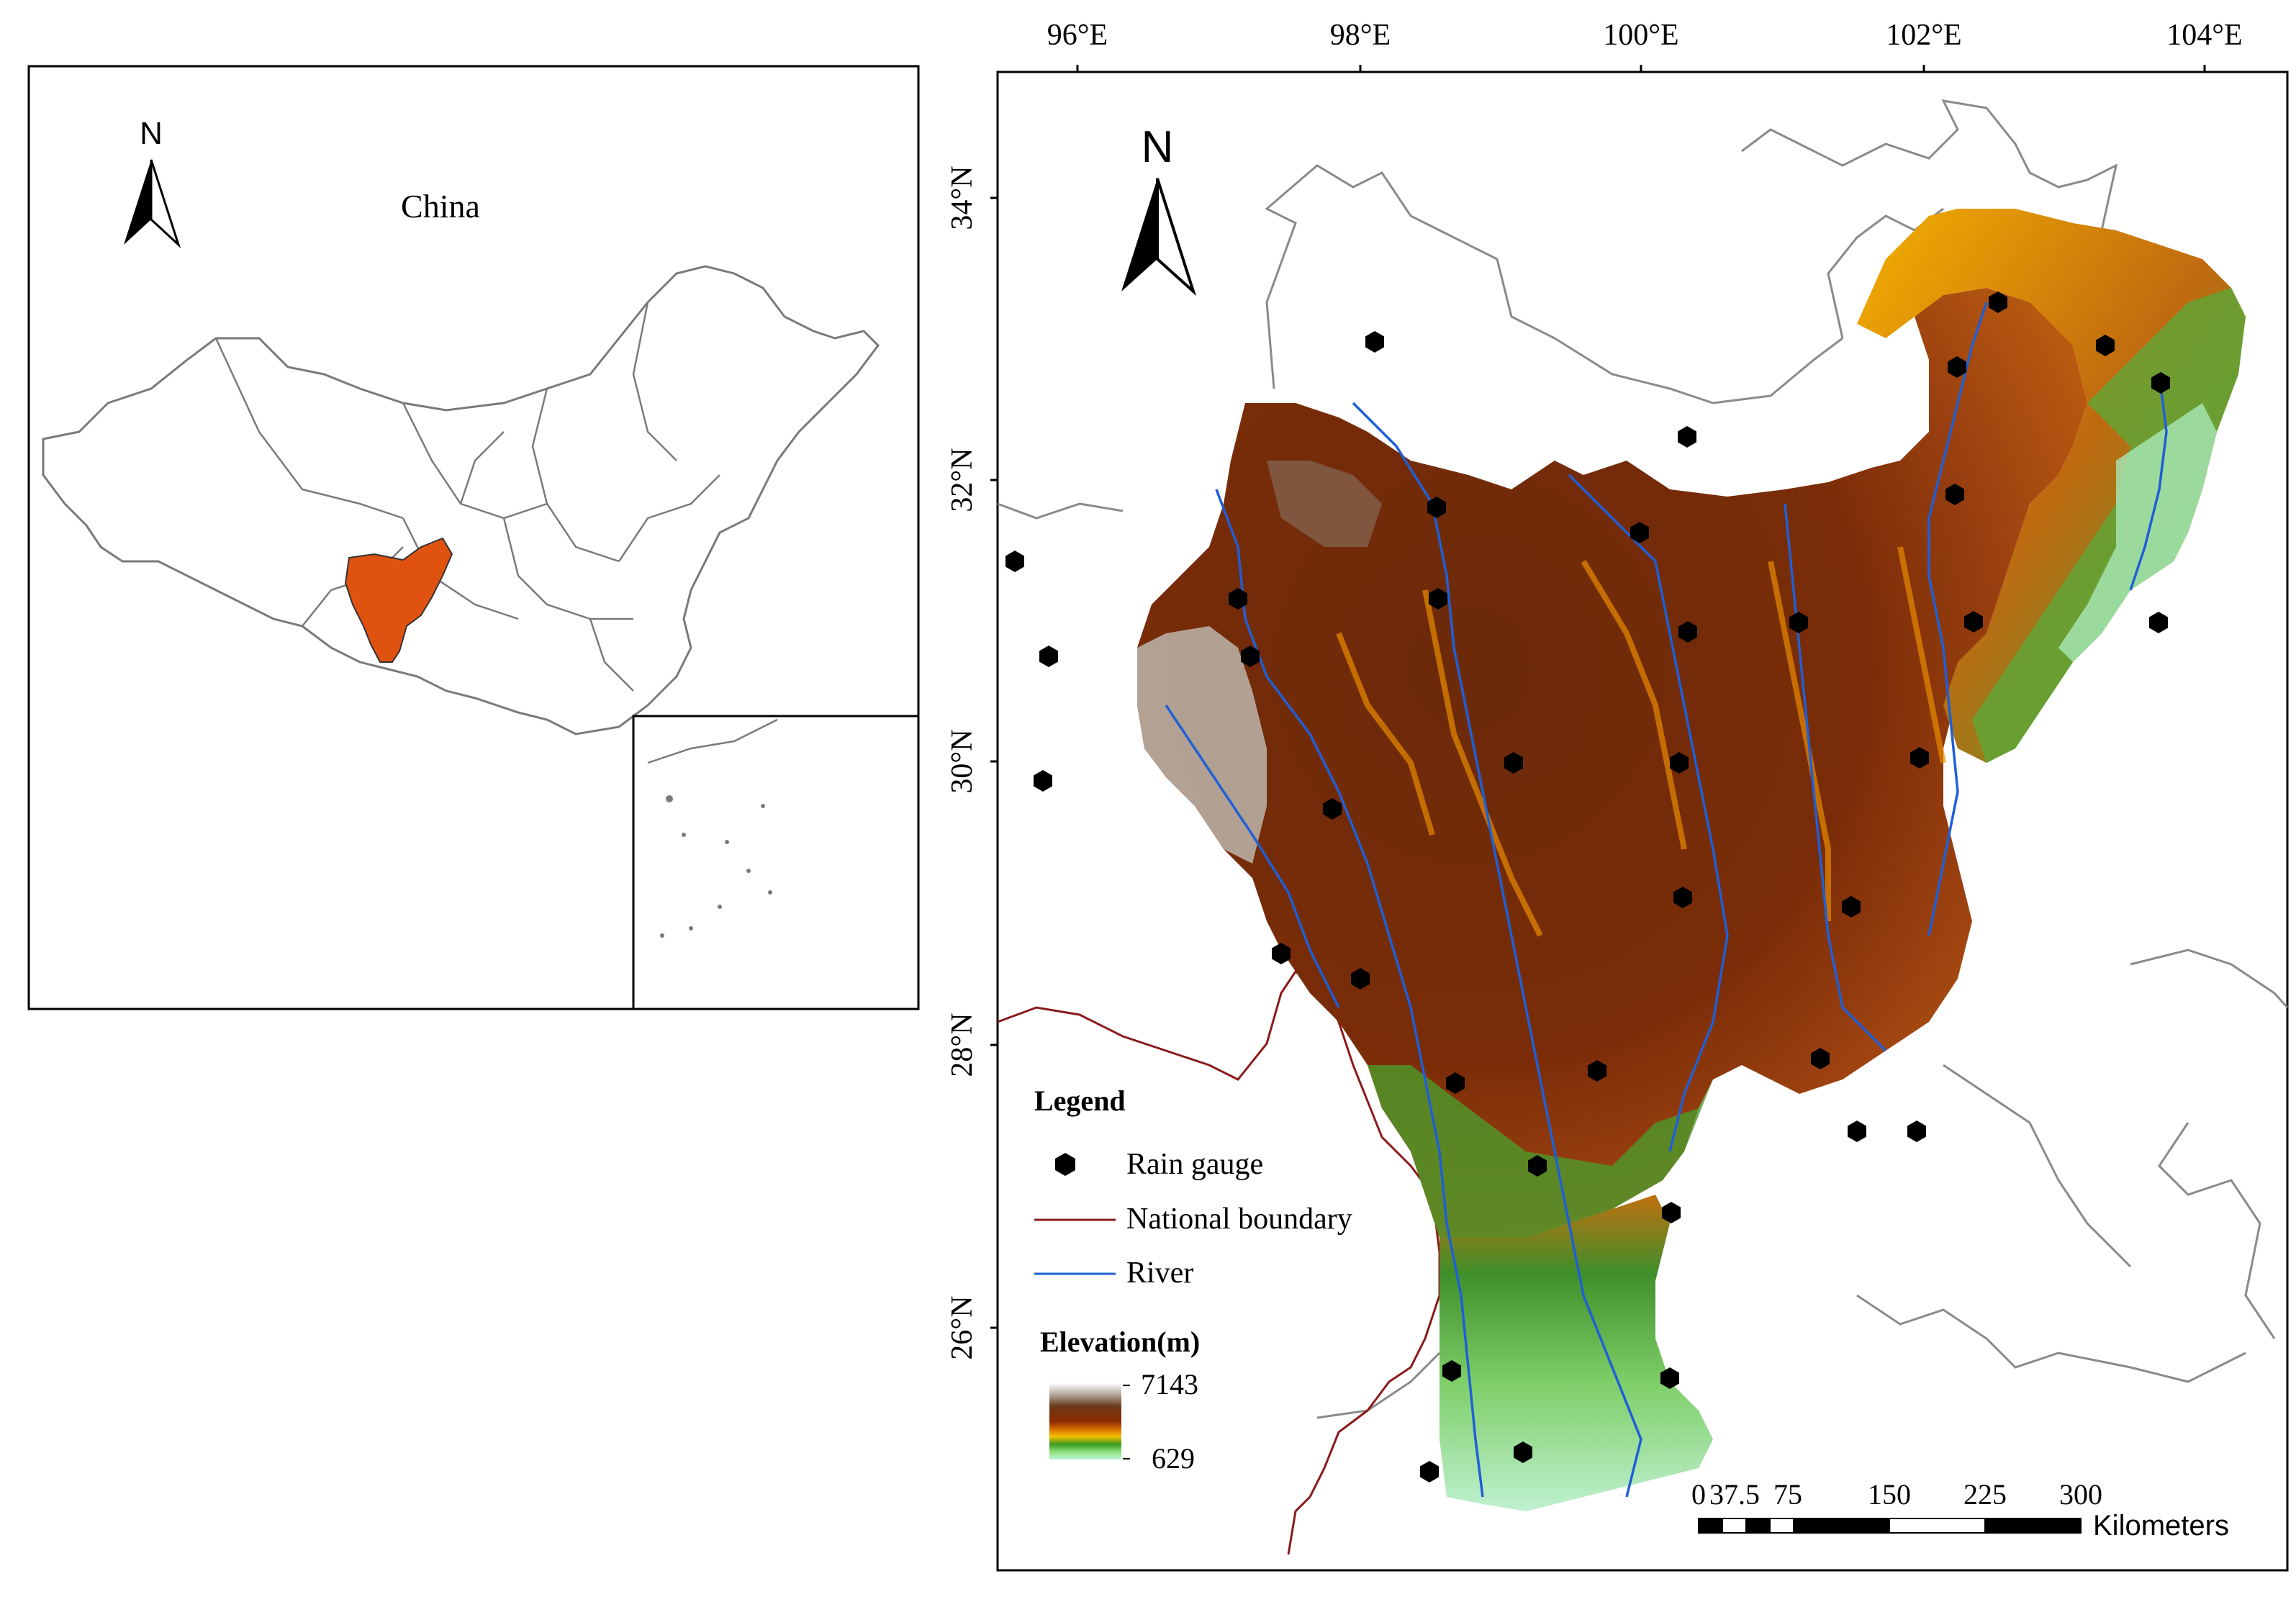 The image size is (2296, 1607). What do you see at coordinates (1239, 1219) in the screenshot?
I see `legend-label-national-boundary: National boundary` at bounding box center [1239, 1219].